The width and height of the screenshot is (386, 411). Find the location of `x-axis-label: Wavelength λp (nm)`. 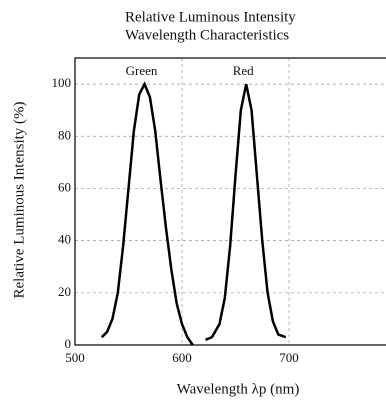

x-axis-label: Wavelength λp (nm) is located at coordinates (238, 389).